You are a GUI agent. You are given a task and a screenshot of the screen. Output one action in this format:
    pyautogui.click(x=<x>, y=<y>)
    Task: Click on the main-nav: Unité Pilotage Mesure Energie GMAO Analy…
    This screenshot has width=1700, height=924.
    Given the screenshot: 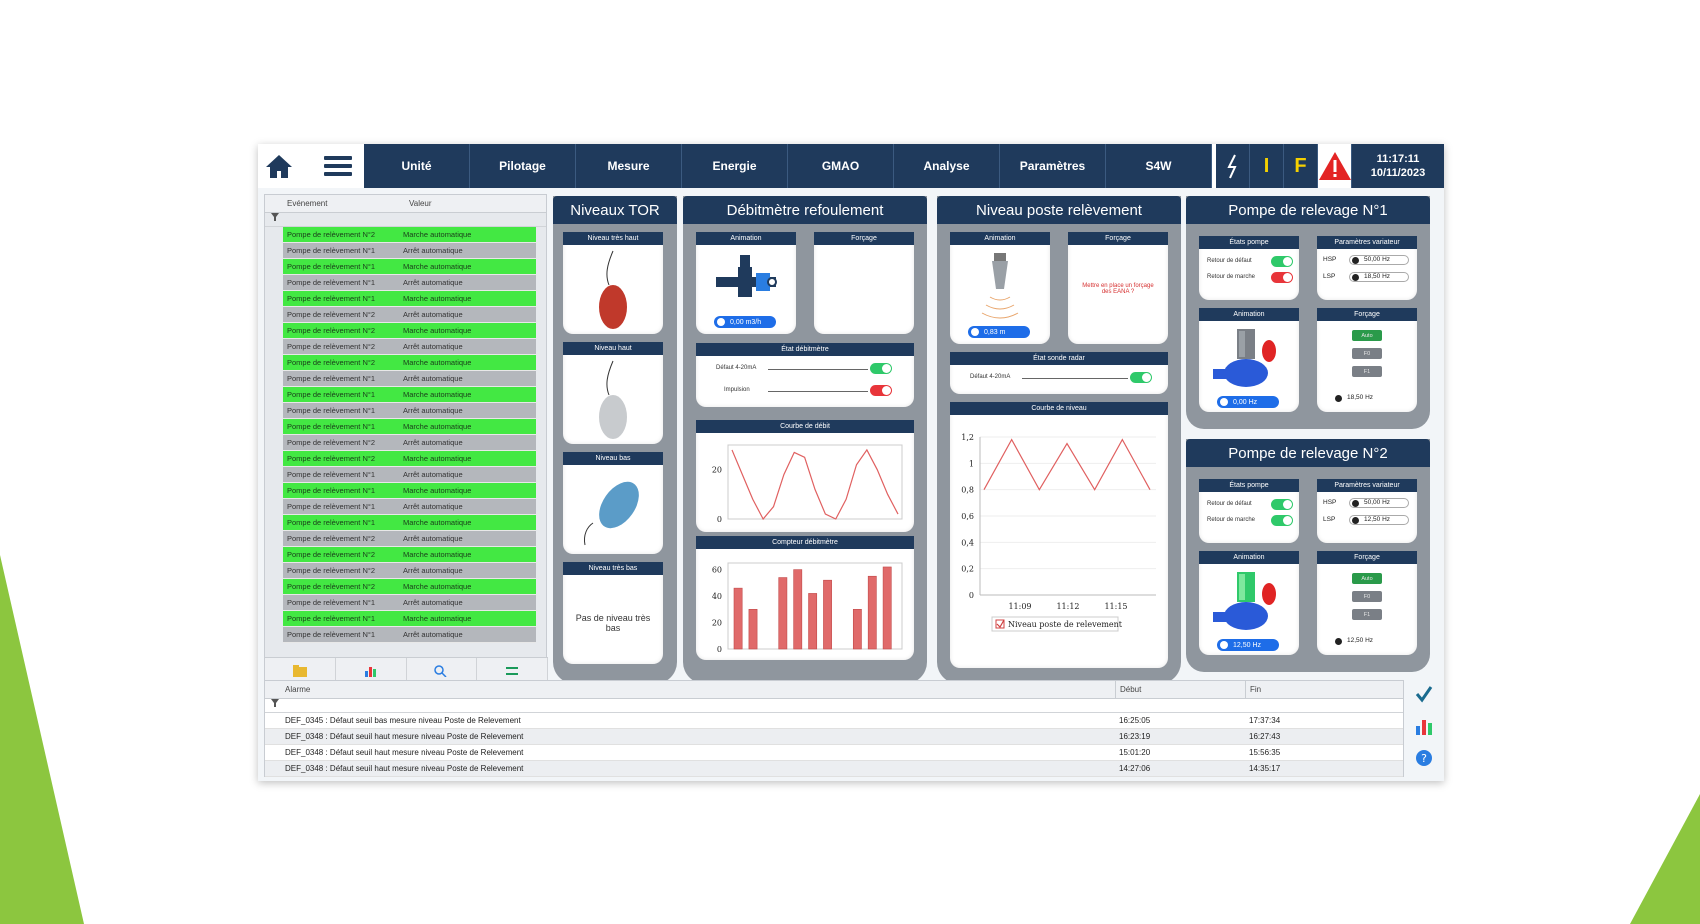 What is the action you would take?
    pyautogui.click(x=788, y=166)
    